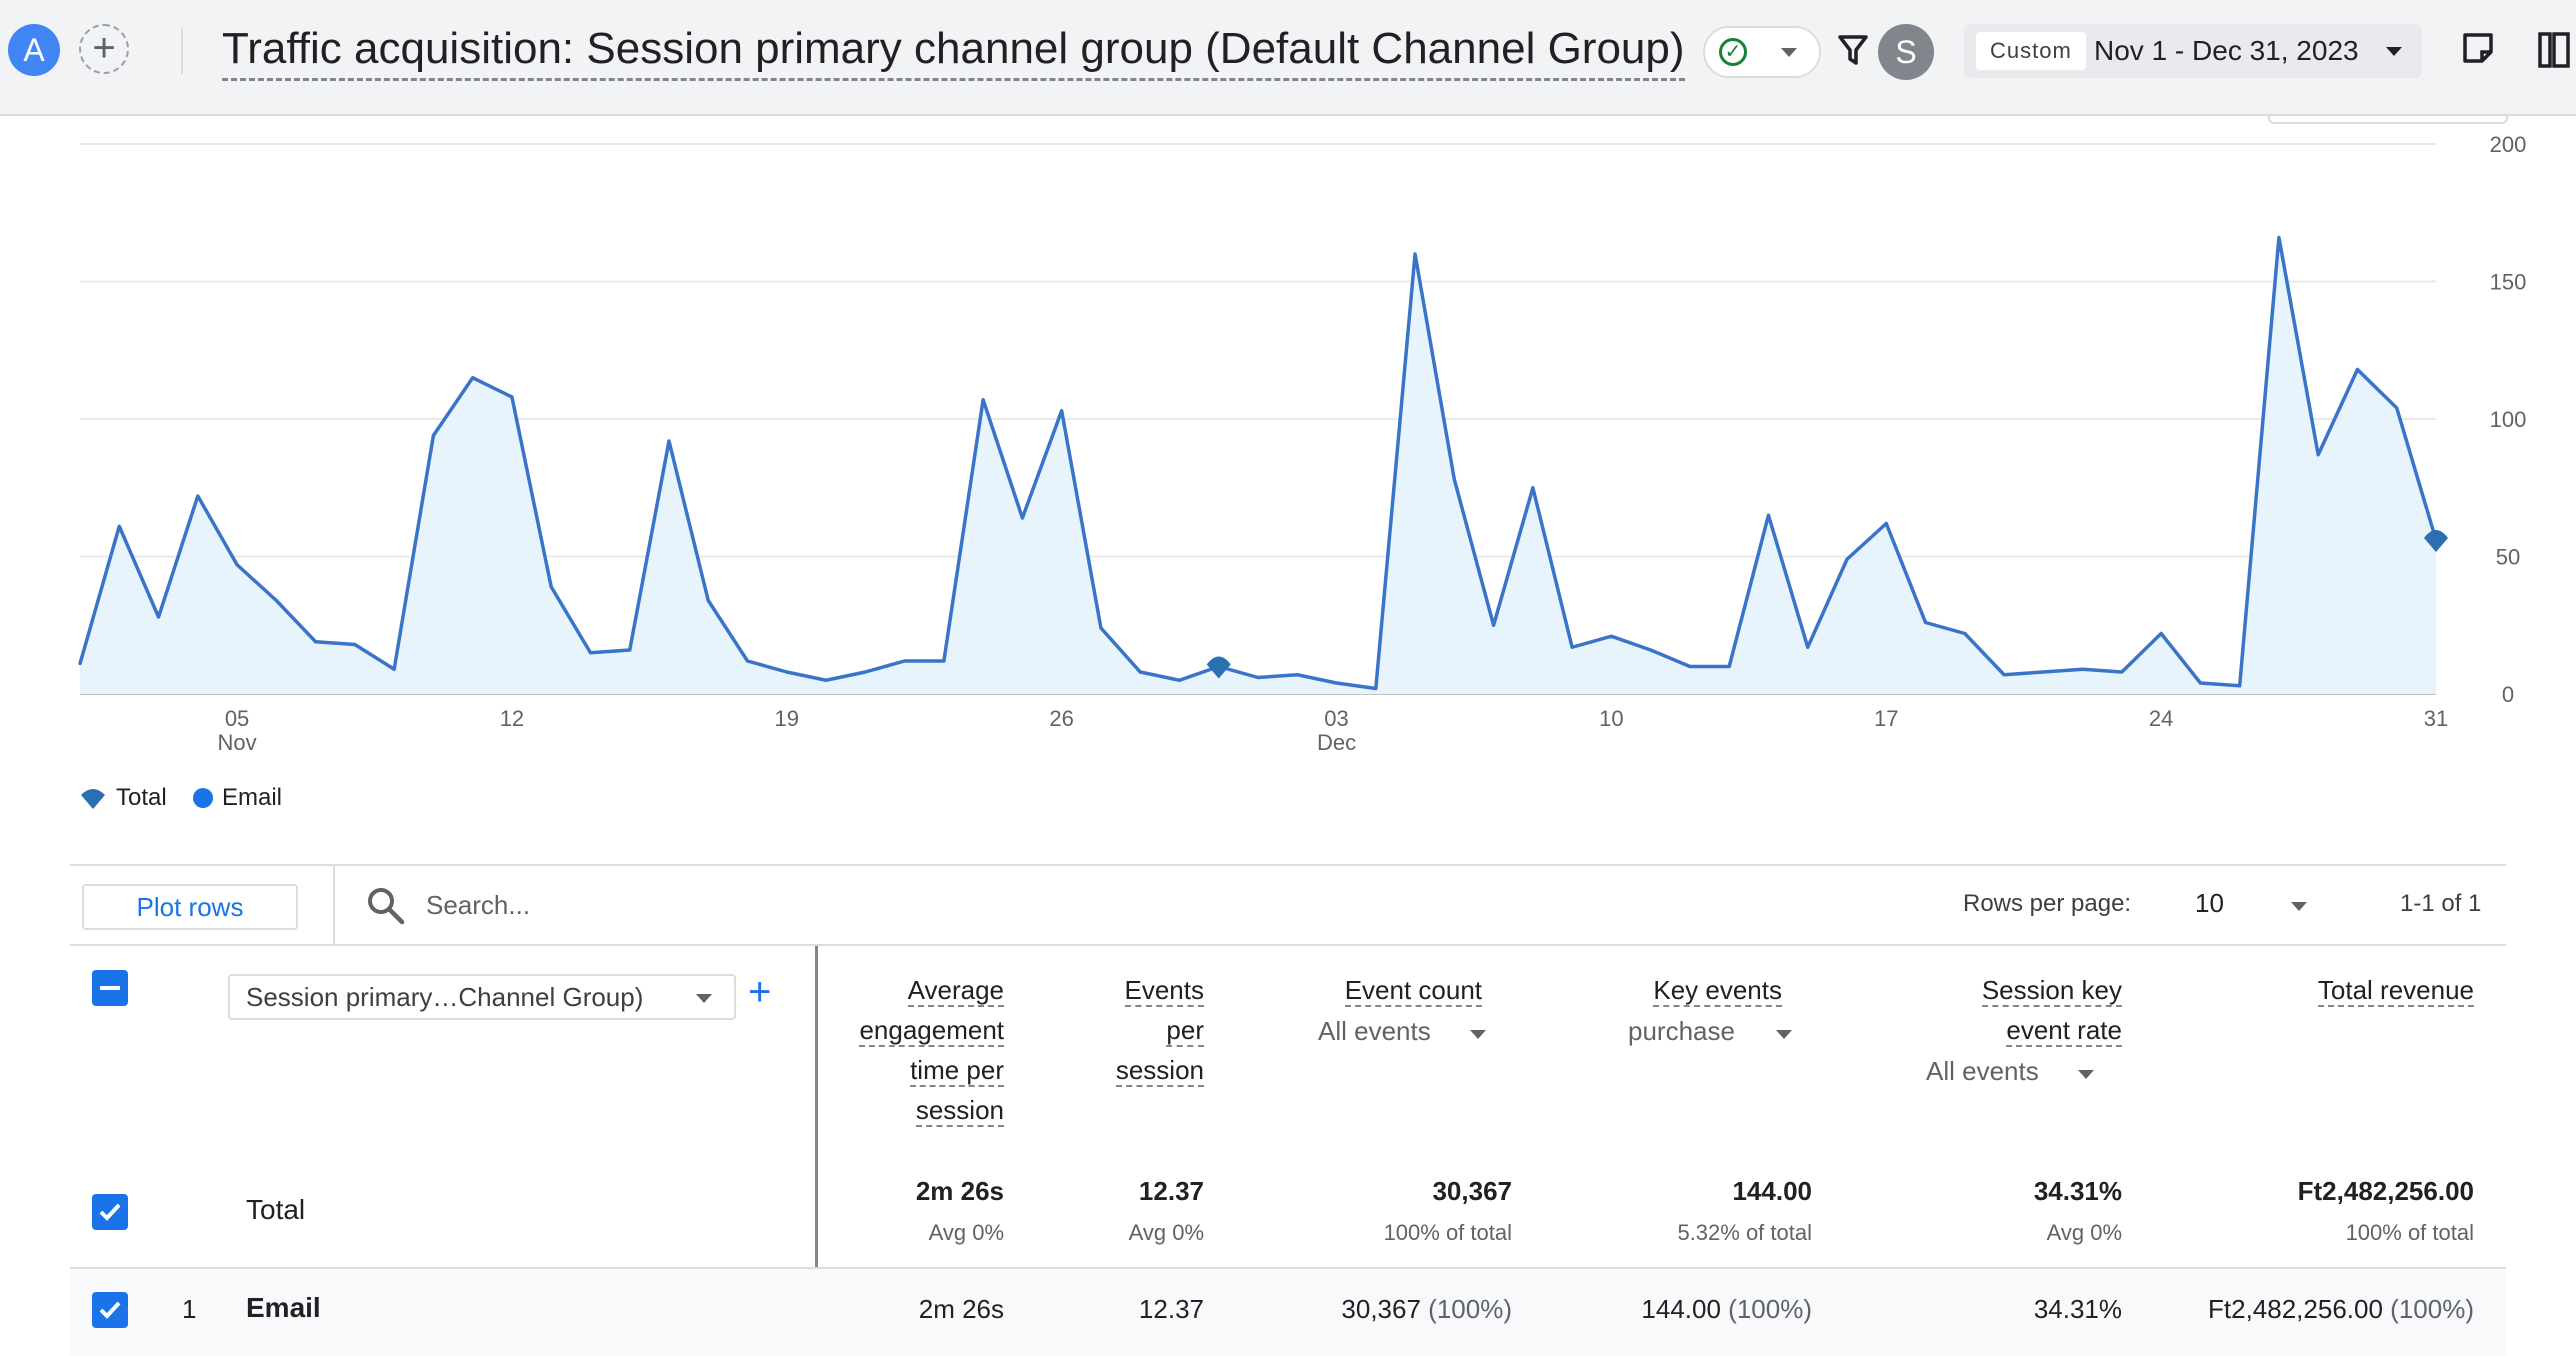 The width and height of the screenshot is (2576, 1356). I want to click on table-header-border, so click(1288, 945).